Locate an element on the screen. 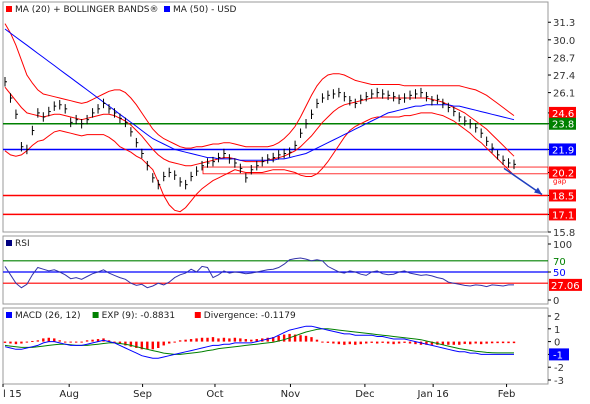 Image resolution: width=590 pixels, height=404 pixels. rsi-axis-label: 100 is located at coordinates (562, 245).